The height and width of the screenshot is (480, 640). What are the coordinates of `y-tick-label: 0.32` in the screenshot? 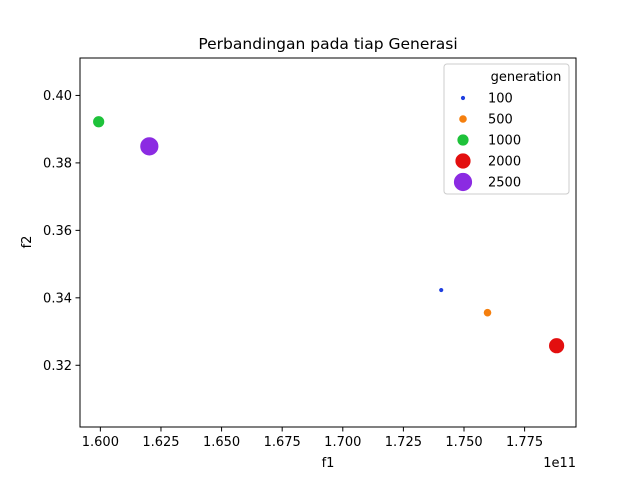 It's located at (57, 366).